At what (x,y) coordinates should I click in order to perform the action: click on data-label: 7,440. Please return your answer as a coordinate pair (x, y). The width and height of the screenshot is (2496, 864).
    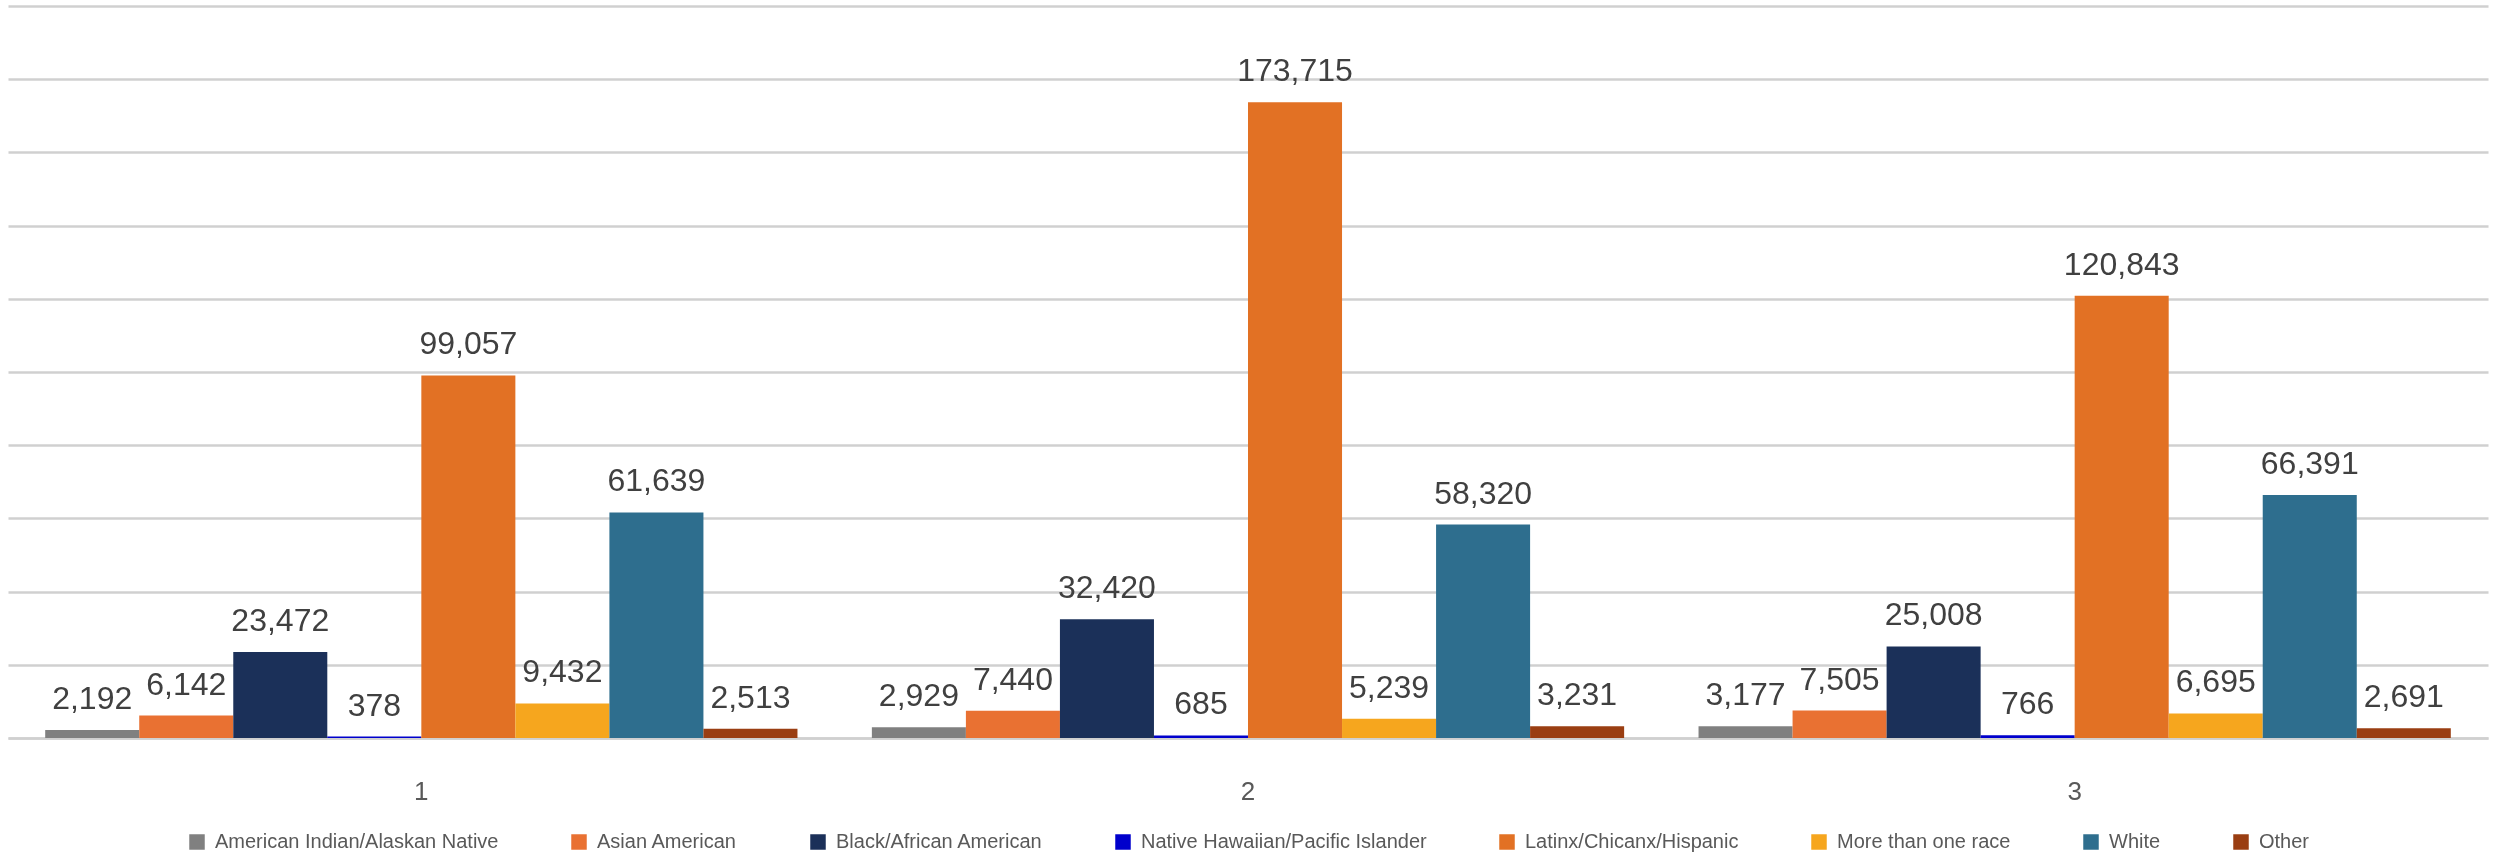
    Looking at the image, I should click on (1012, 678).